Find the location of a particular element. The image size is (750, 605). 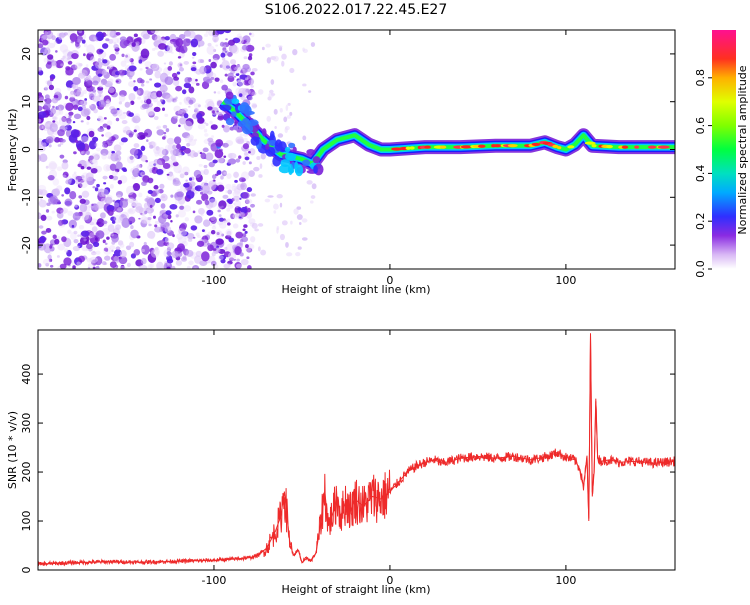

spectrogram-hotspot is located at coordinates (536, 144).